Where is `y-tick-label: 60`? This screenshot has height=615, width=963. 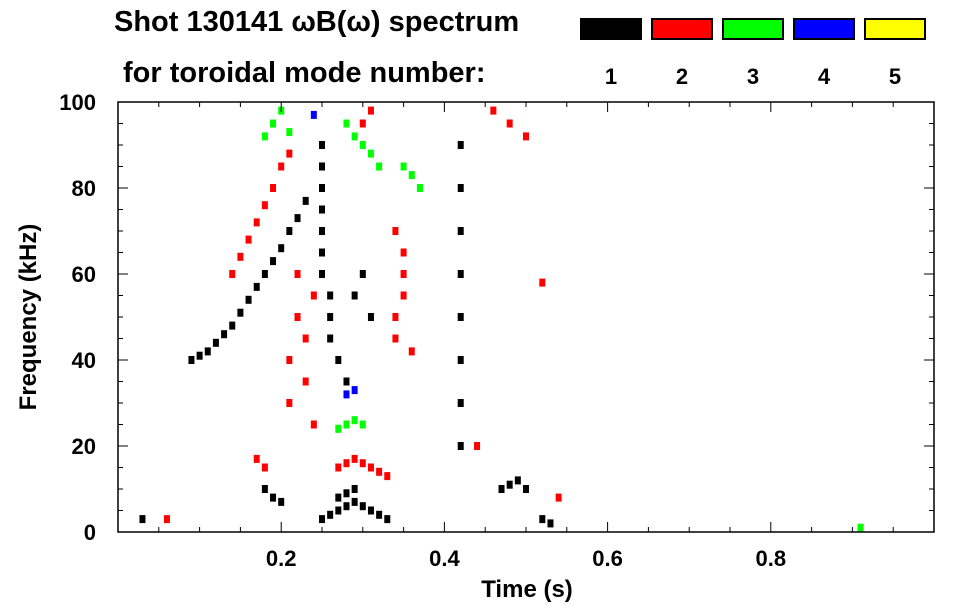 y-tick-label: 60 is located at coordinates (84, 274).